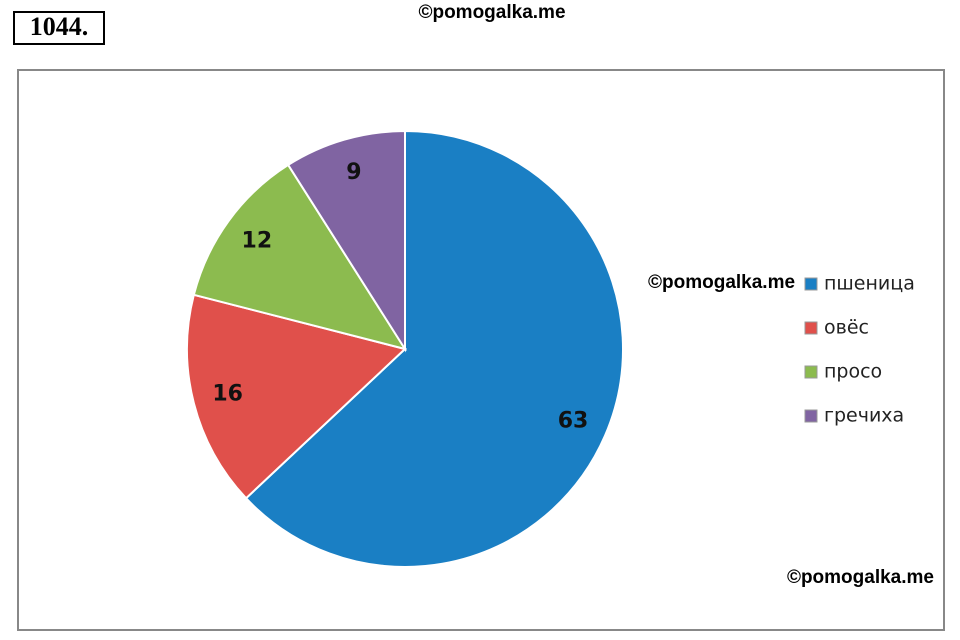  I want to click on legend-label: просо, so click(853, 372).